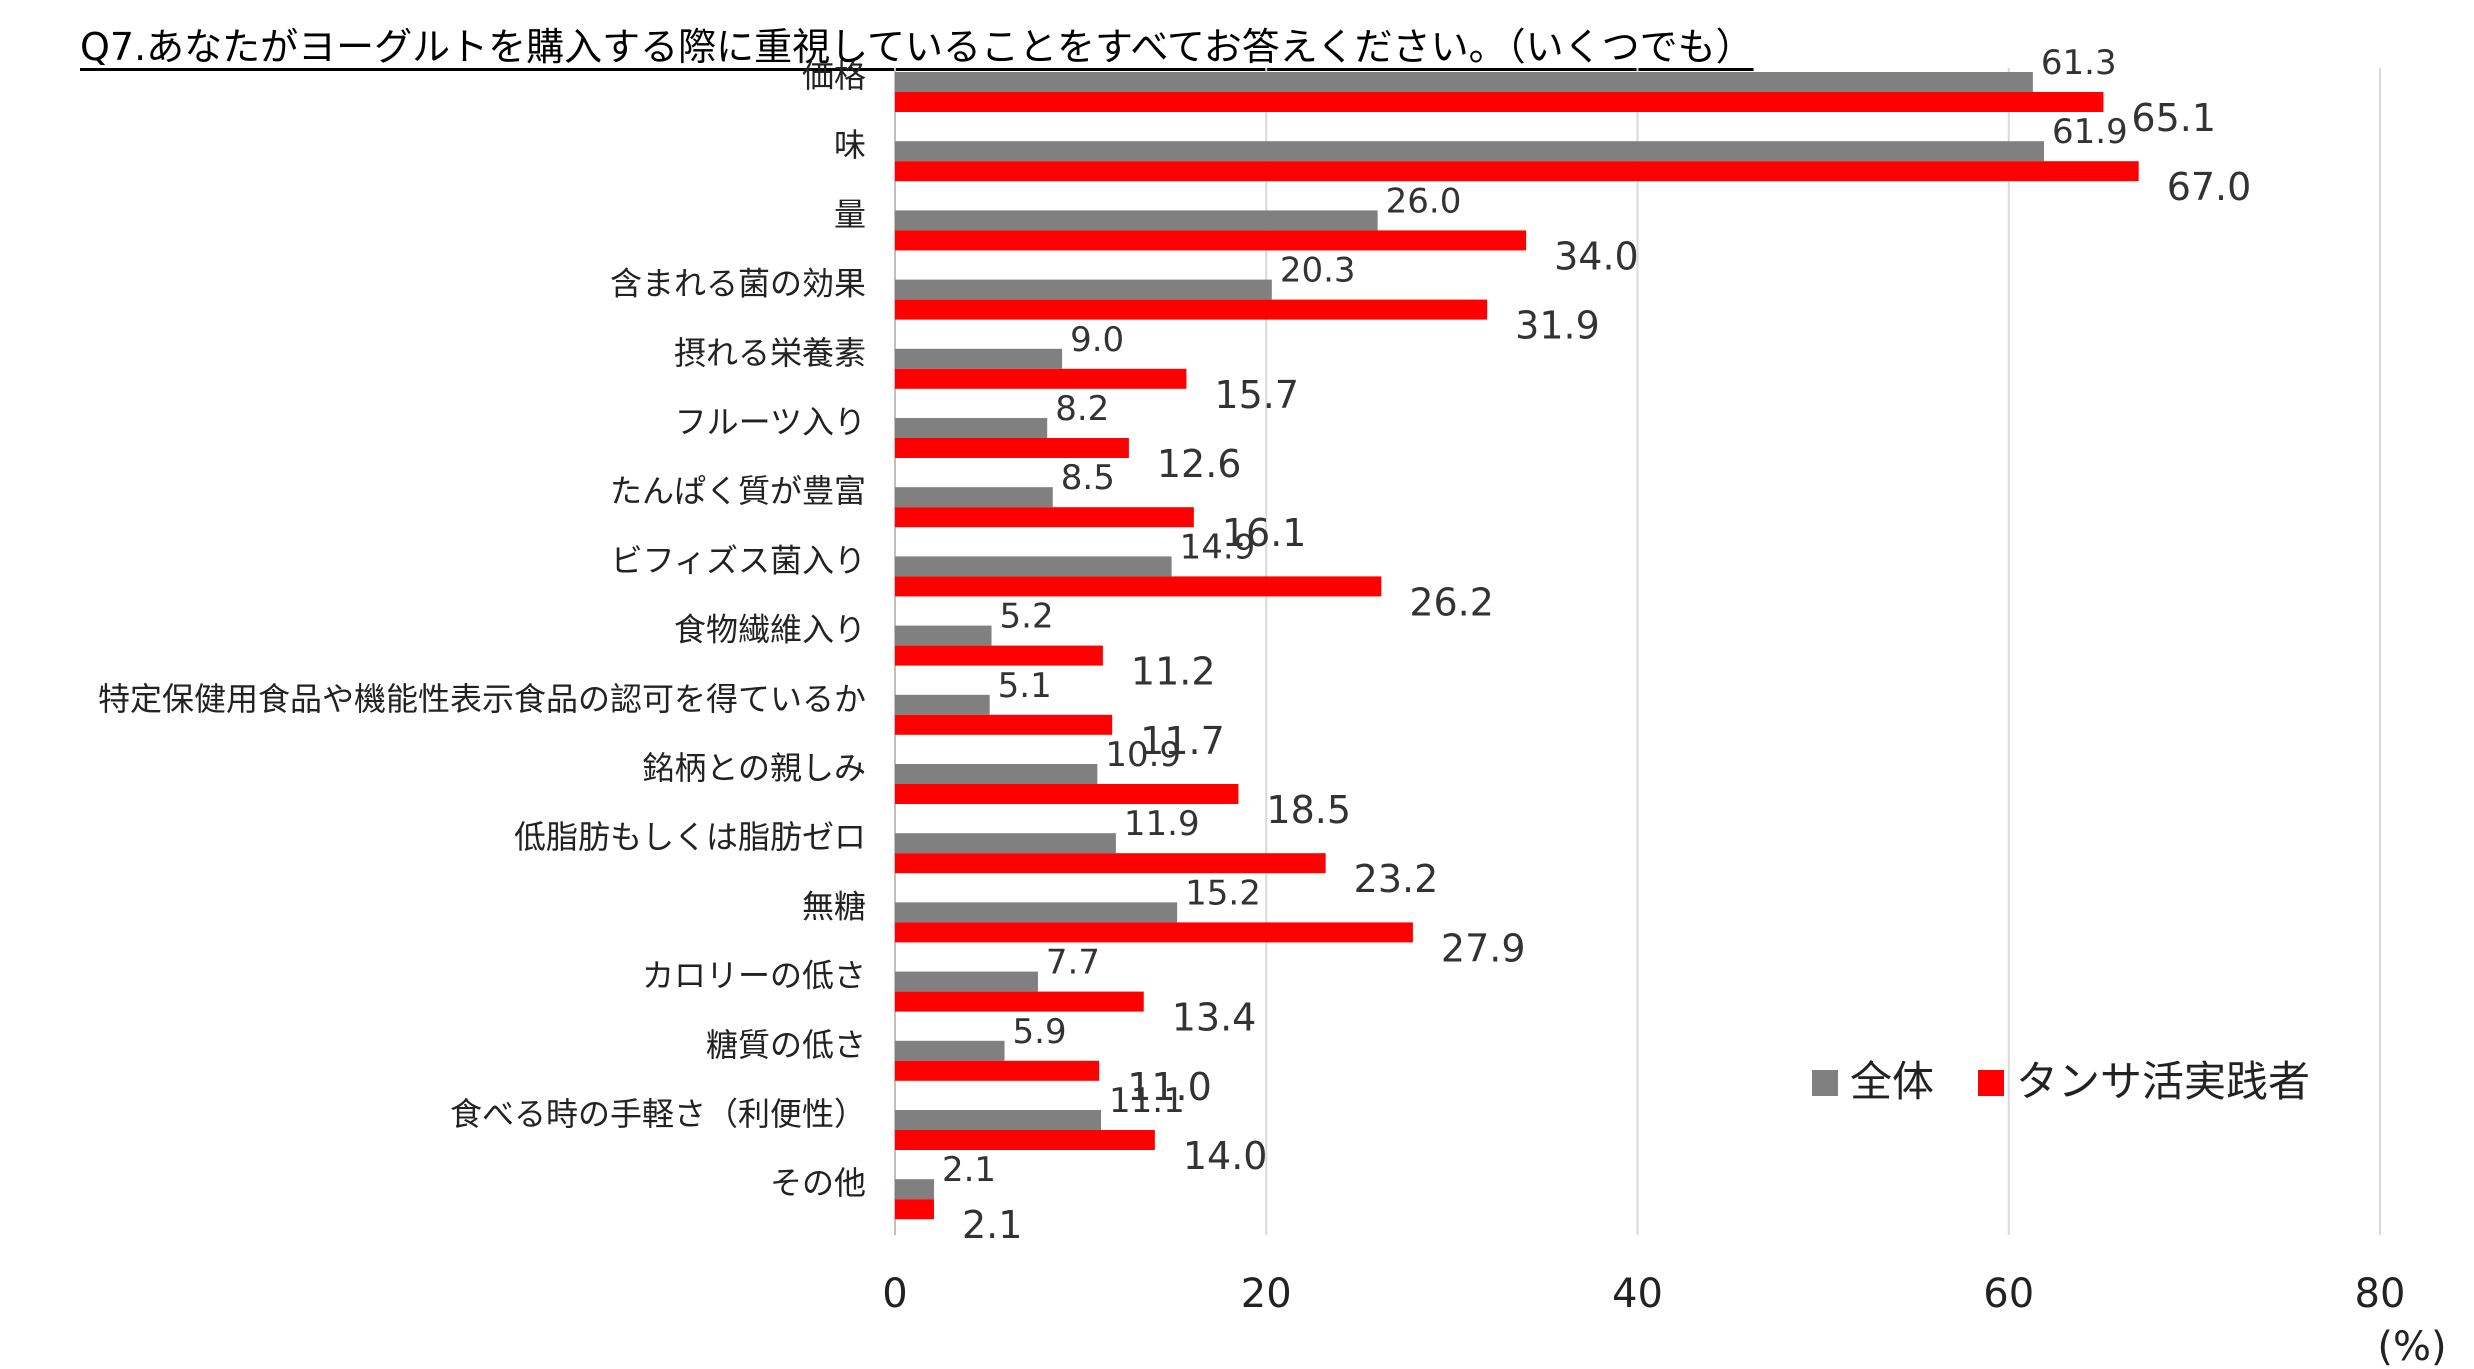  I want to click on category-label: 特定保健用食品や機能性表示食品の認可を得ているか, so click(482, 699).